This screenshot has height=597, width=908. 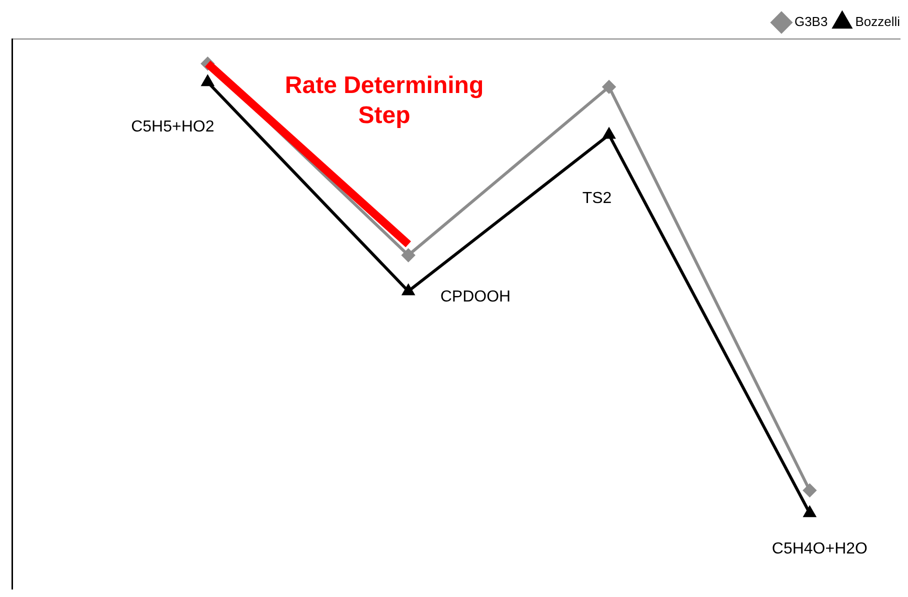 I want to click on legend-label: G3B3, so click(x=811, y=22).